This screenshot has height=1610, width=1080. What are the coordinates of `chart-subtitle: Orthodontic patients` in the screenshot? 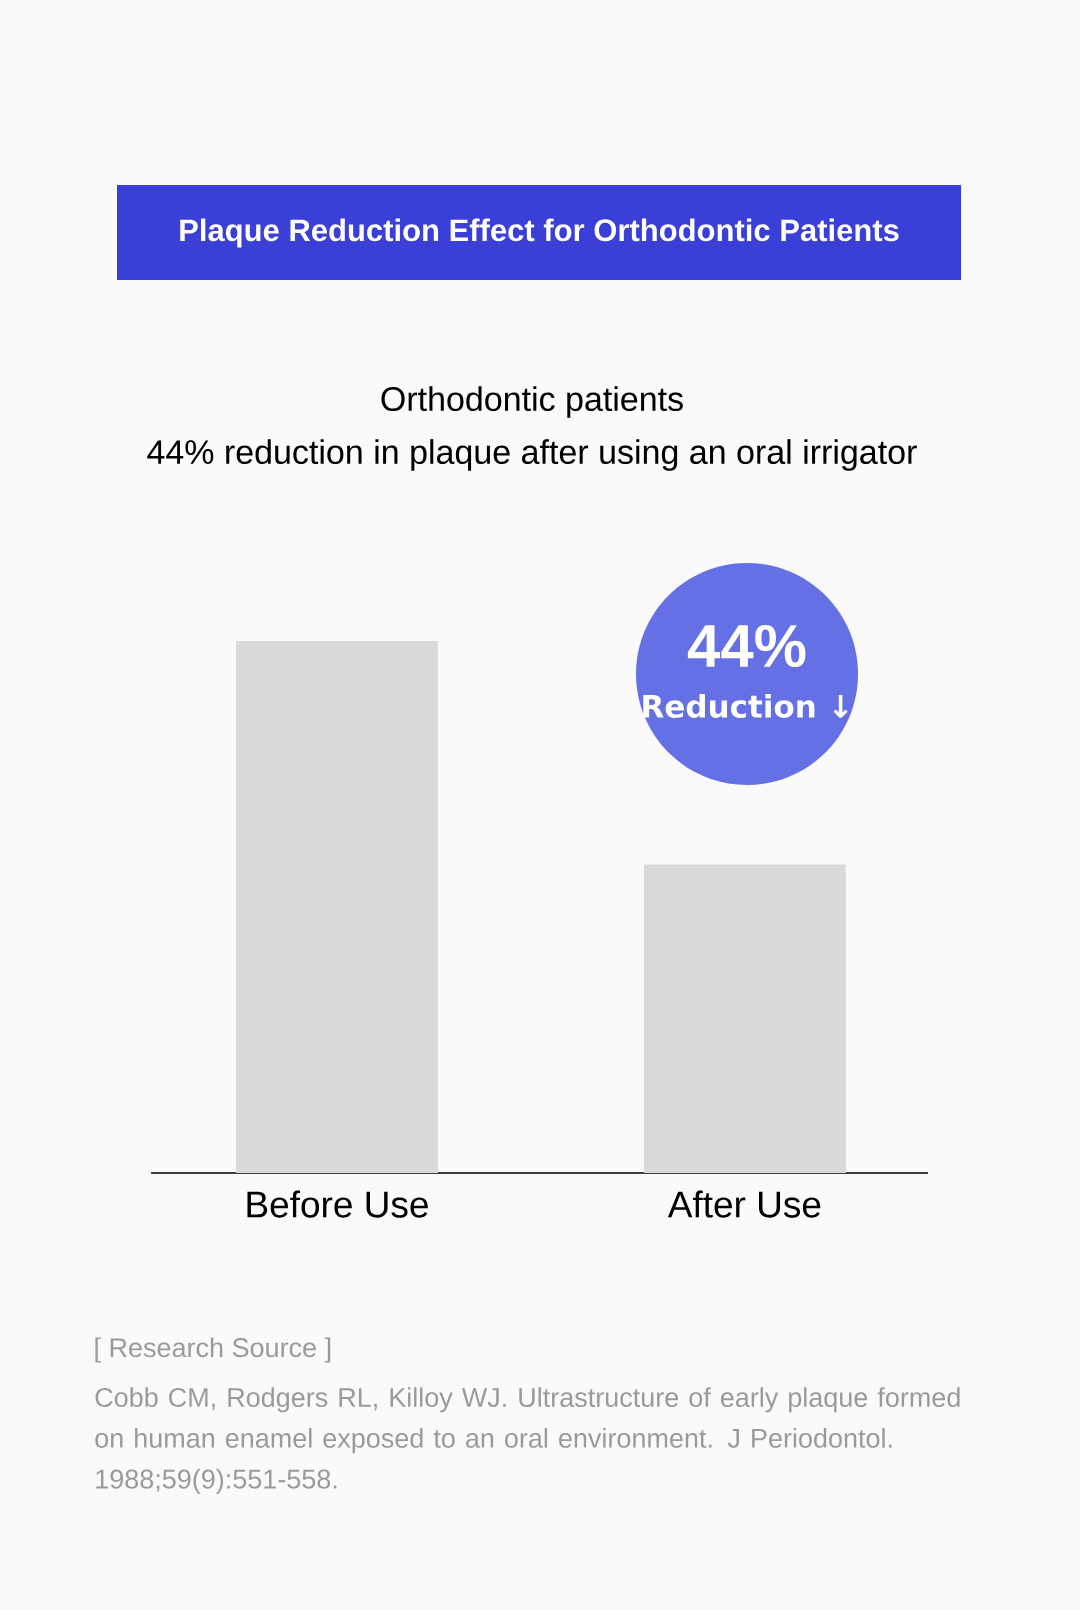 It's located at (532, 402).